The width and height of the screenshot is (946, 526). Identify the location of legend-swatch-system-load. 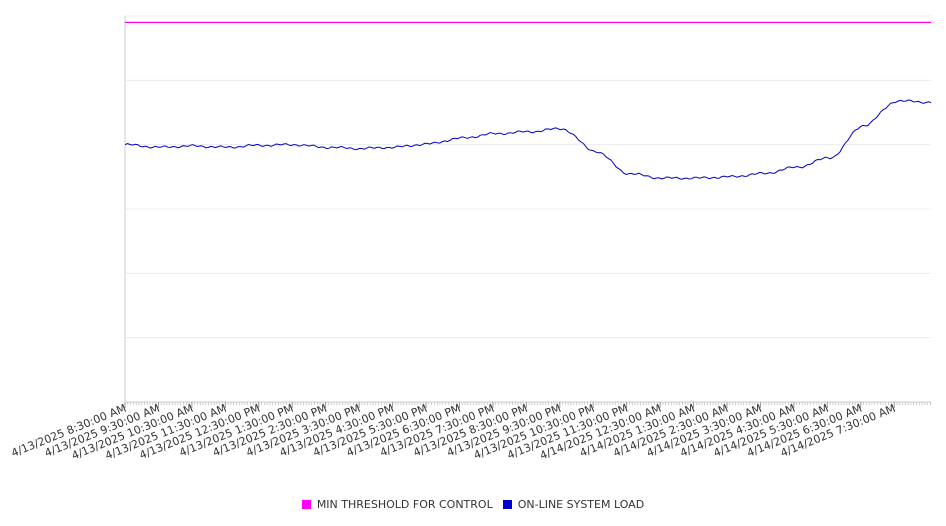
(507, 504).